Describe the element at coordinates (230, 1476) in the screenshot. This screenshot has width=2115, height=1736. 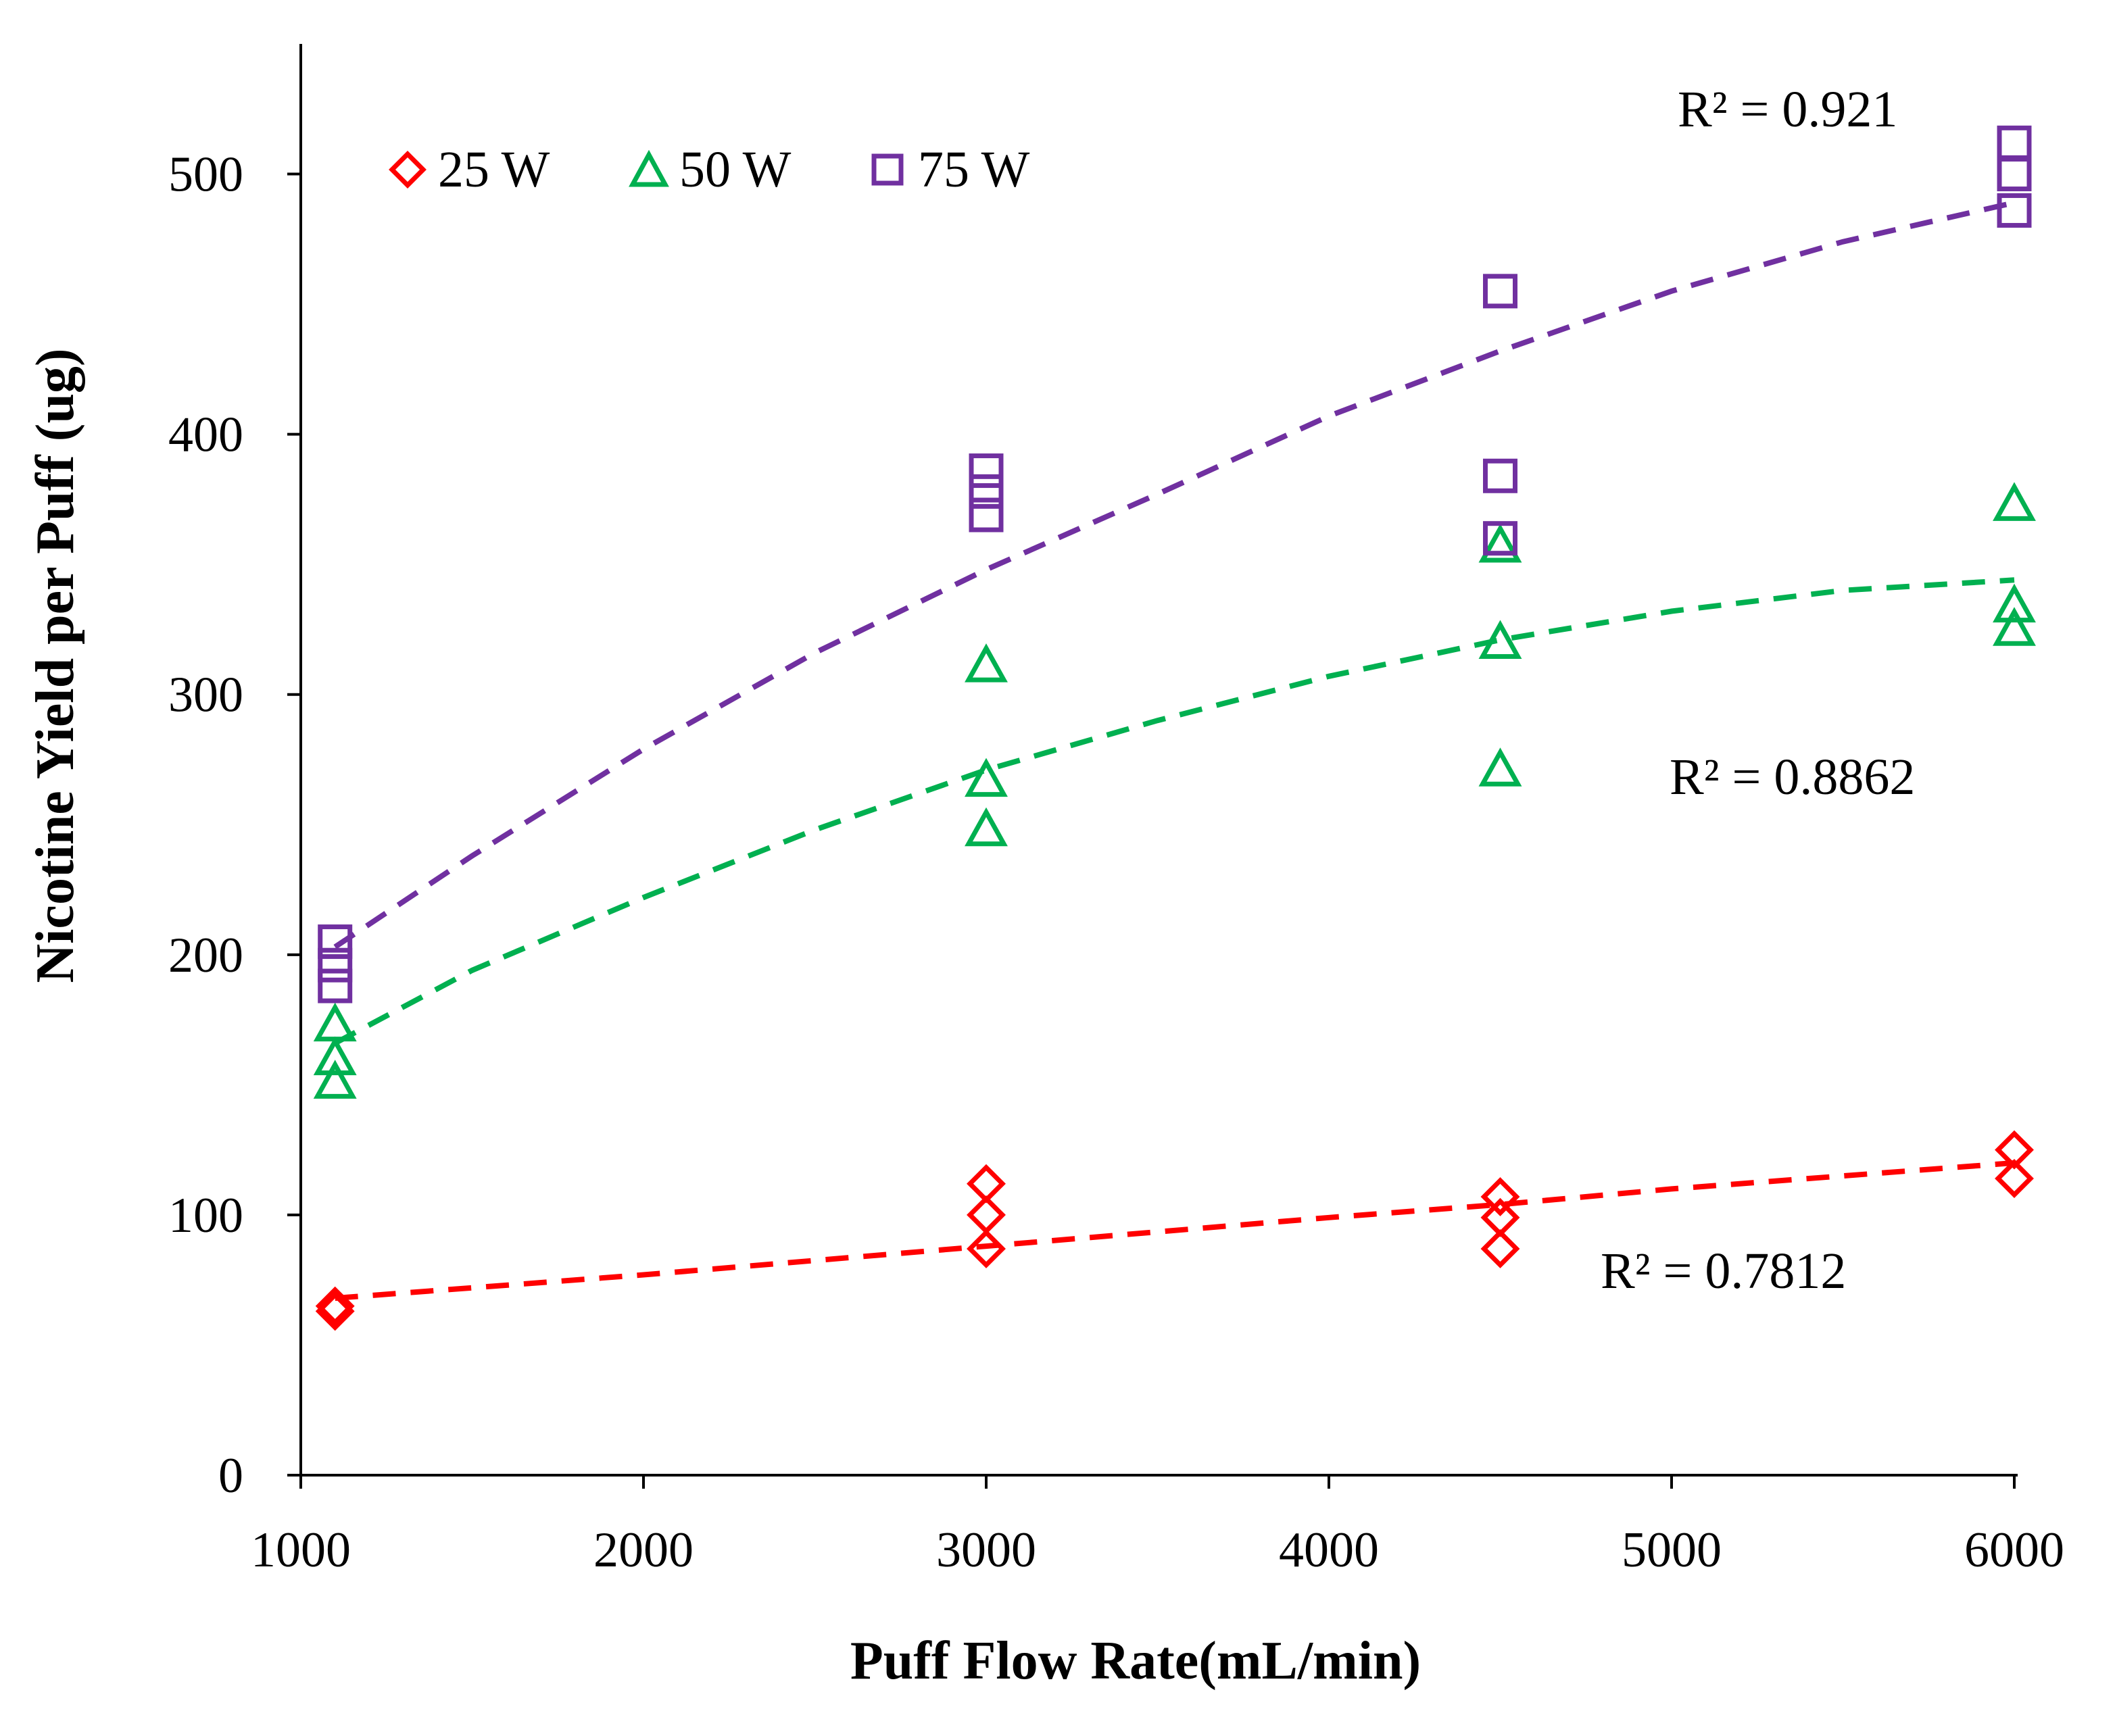
I see `y-tick-label: 0` at that location.